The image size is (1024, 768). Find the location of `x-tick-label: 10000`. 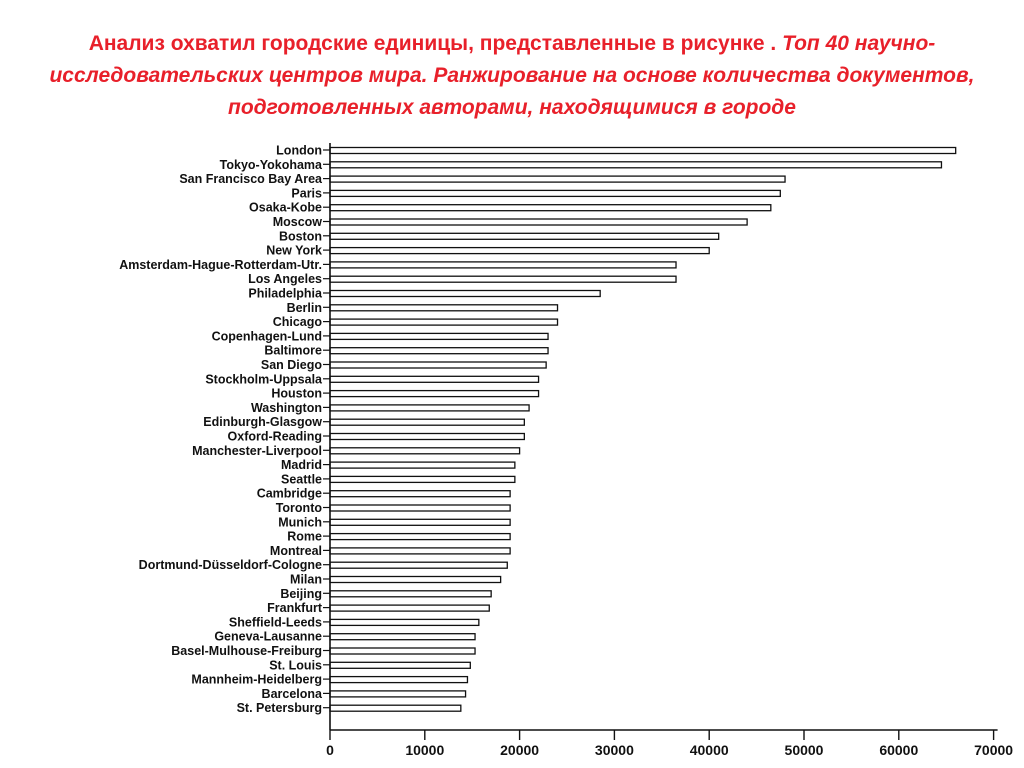

x-tick-label: 10000 is located at coordinates (424, 750).